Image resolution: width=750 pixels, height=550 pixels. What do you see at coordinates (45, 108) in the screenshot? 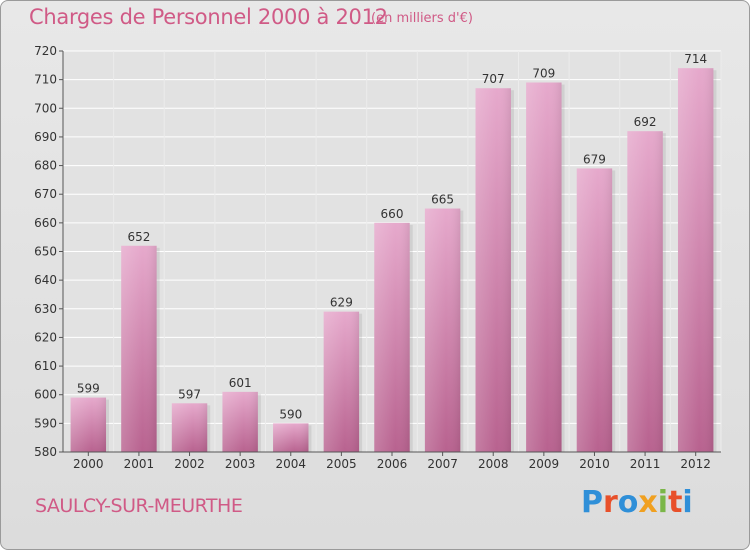
I see `y-tick-label: 700` at bounding box center [45, 108].